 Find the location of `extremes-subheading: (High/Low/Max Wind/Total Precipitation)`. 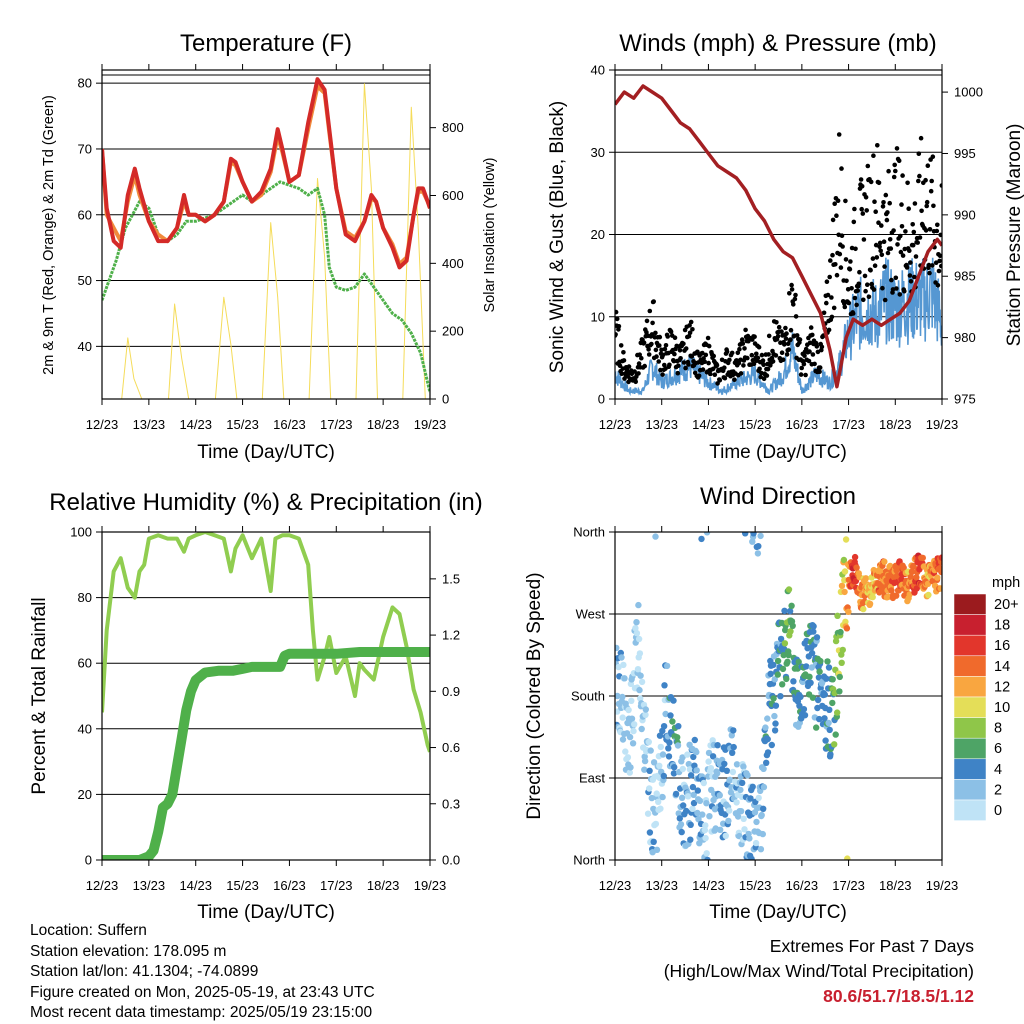

extremes-subheading: (High/Low/Max Wind/Total Precipitation) is located at coordinates (818, 971).